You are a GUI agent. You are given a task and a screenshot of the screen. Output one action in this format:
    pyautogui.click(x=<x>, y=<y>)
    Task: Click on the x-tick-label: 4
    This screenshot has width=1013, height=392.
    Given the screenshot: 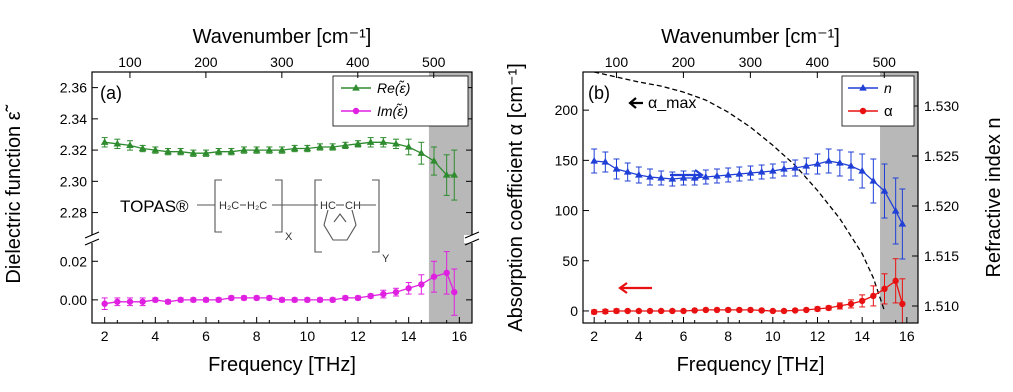 What is the action you would take?
    pyautogui.click(x=639, y=336)
    